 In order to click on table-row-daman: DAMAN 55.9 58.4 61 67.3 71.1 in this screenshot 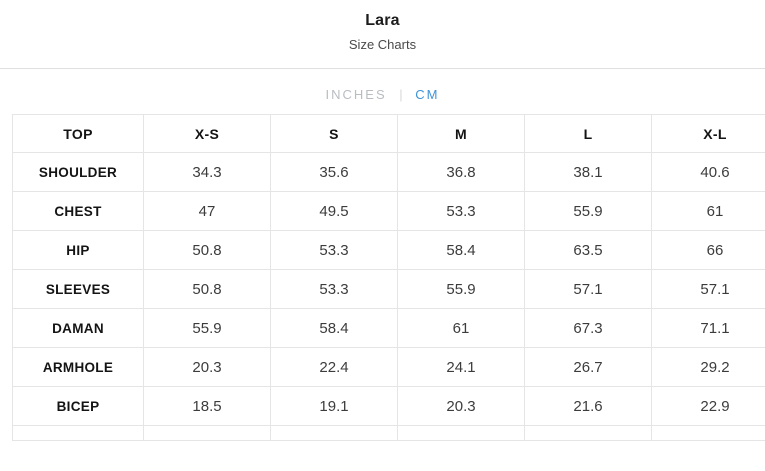, I will do `click(388, 328)`.